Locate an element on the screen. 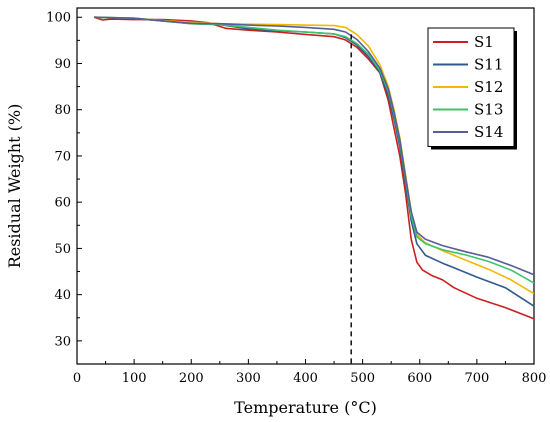 This screenshot has height=422, width=550. legend-label: S1 is located at coordinates (484, 42).